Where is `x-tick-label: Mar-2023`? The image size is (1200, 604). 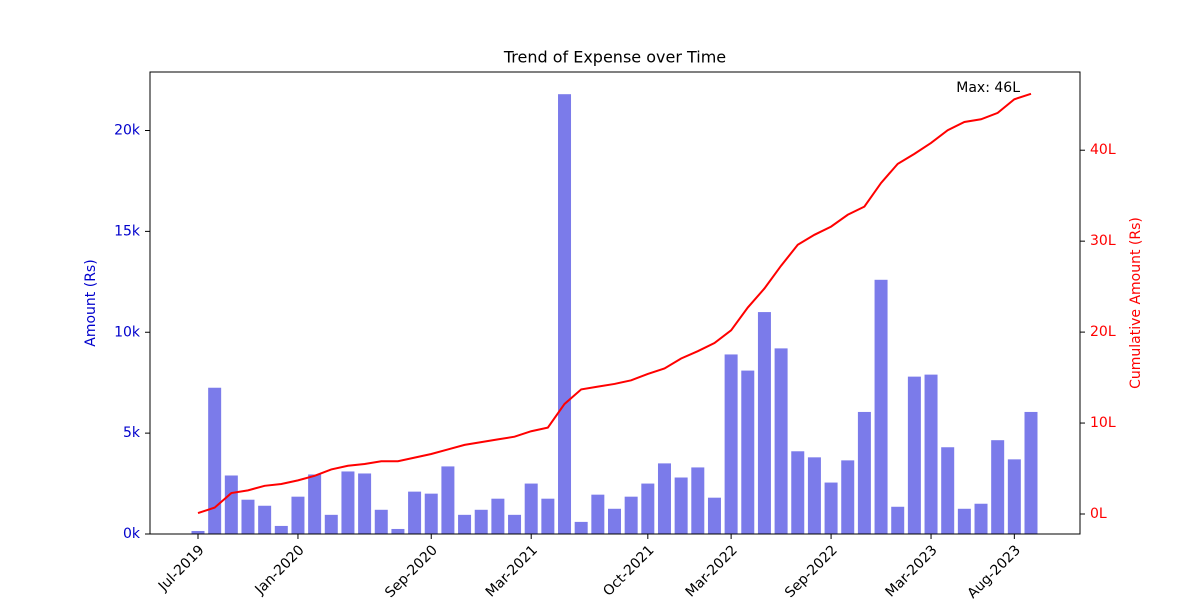 x-tick-label: Mar-2023 is located at coordinates (912, 571).